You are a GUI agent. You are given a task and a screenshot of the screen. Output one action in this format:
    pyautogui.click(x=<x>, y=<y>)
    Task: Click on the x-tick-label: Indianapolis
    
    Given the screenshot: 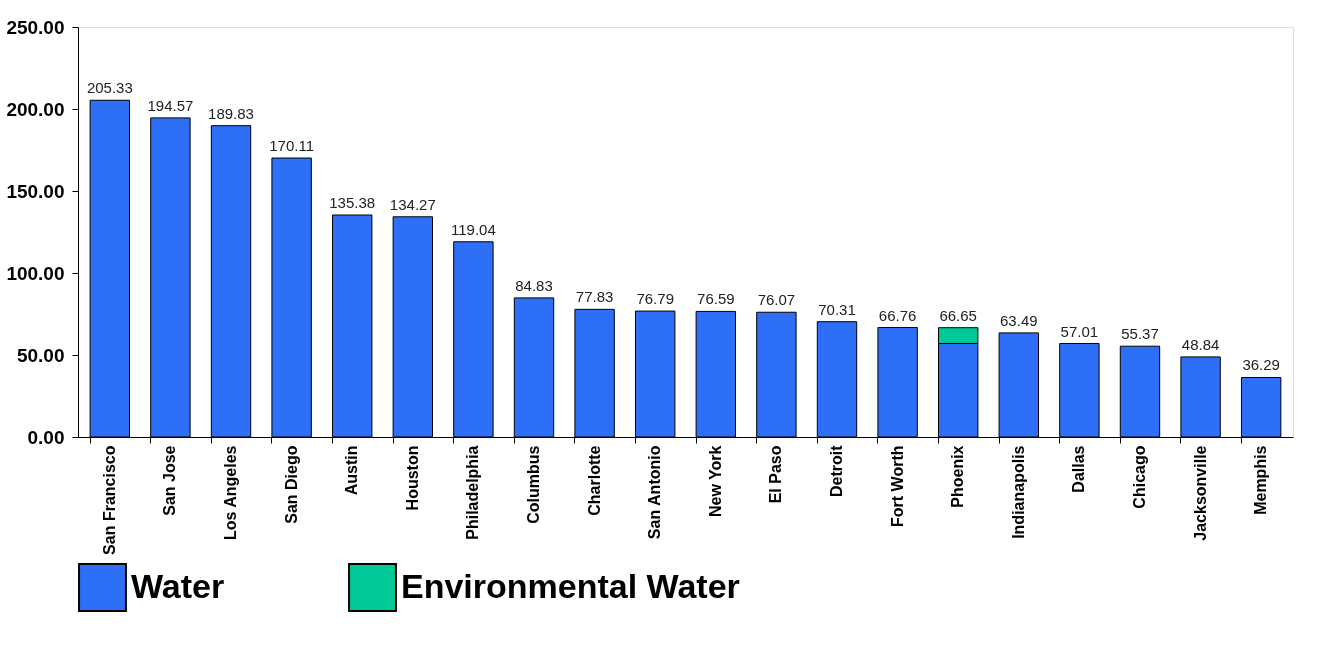 What is the action you would take?
    pyautogui.click(x=1018, y=492)
    